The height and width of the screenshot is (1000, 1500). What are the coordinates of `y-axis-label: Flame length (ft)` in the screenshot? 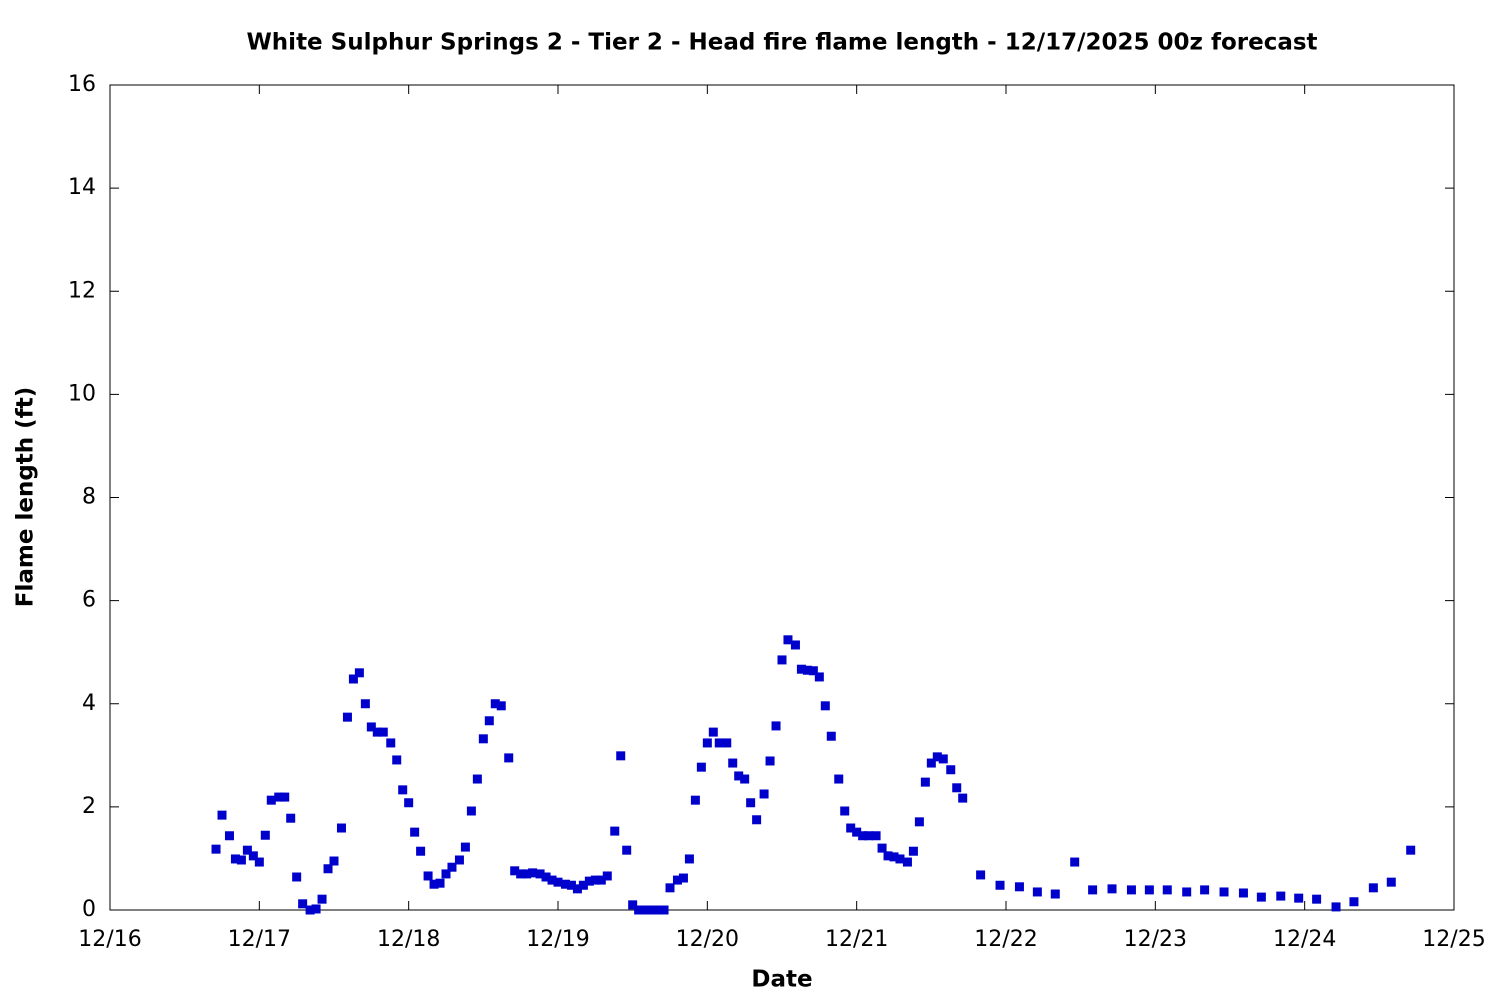 It's located at (26, 497).